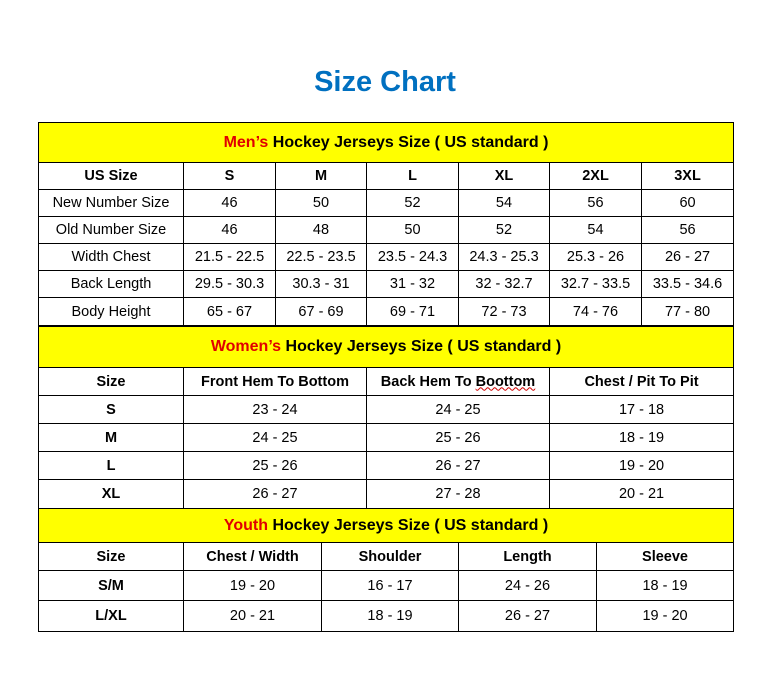 The image size is (776, 692). I want to click on table-row: S/M 19 - 20 16 - 17 24 - 26 18 - 19, so click(386, 585).